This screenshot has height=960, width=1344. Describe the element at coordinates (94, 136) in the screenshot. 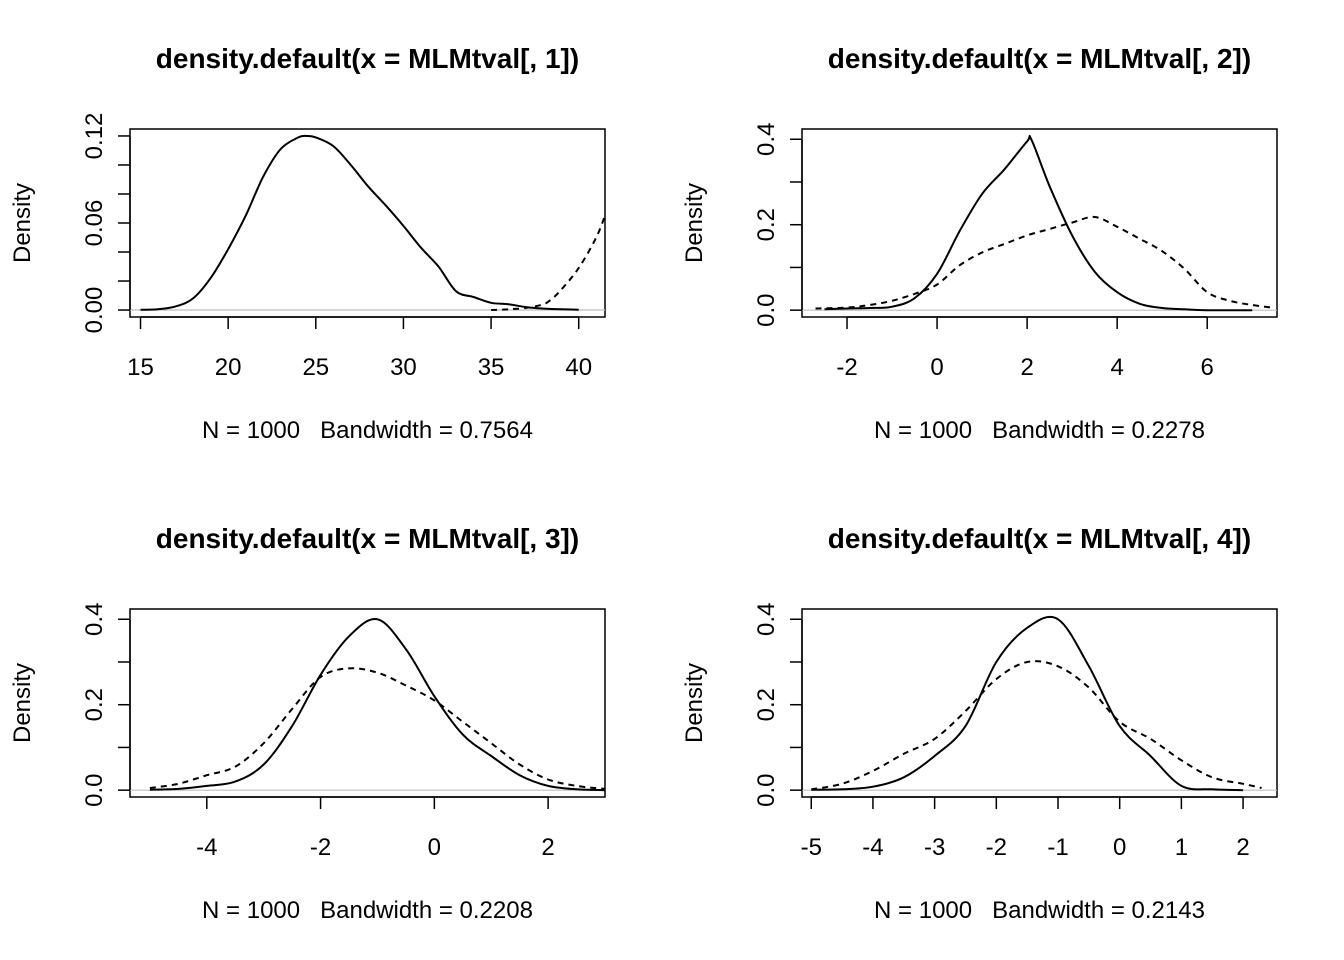

I see `y-tick-label: 0.12` at that location.